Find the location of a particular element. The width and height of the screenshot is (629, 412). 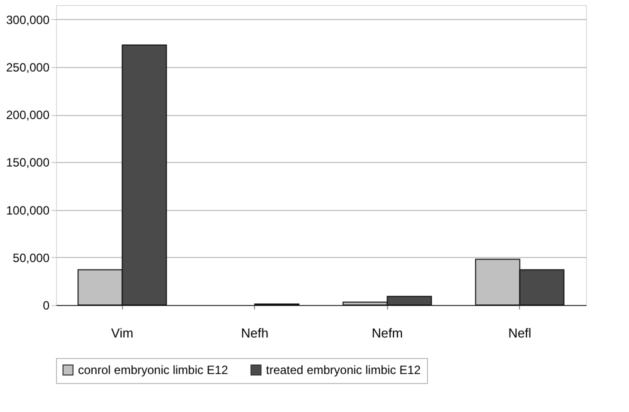

x-tick-label: Nefl is located at coordinates (520, 333).